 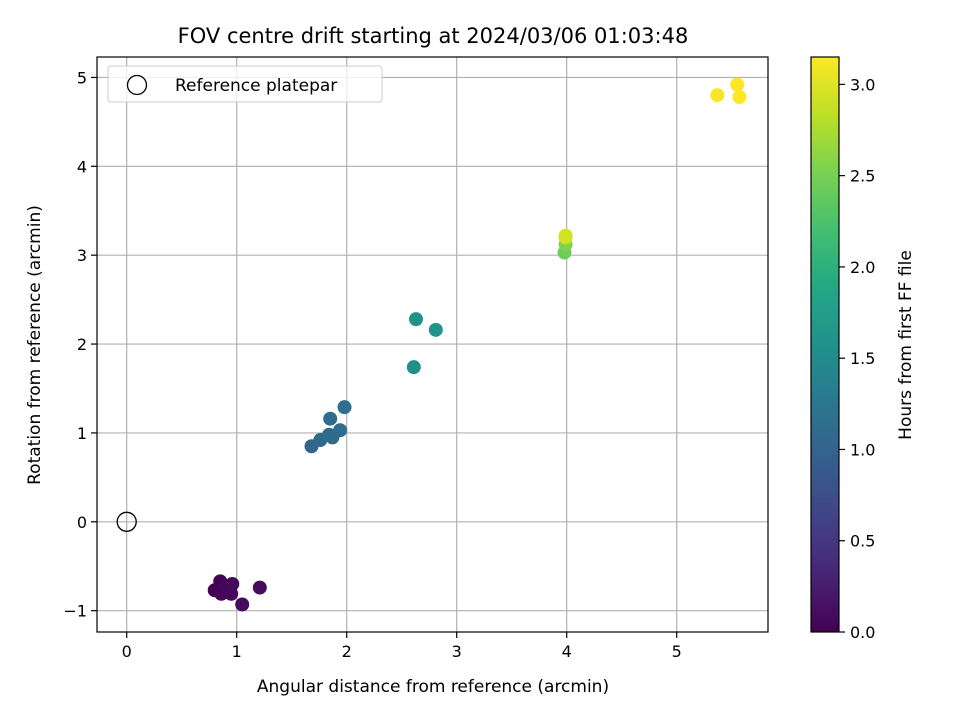 What do you see at coordinates (82, 255) in the screenshot?
I see `y-tick-label: 3` at bounding box center [82, 255].